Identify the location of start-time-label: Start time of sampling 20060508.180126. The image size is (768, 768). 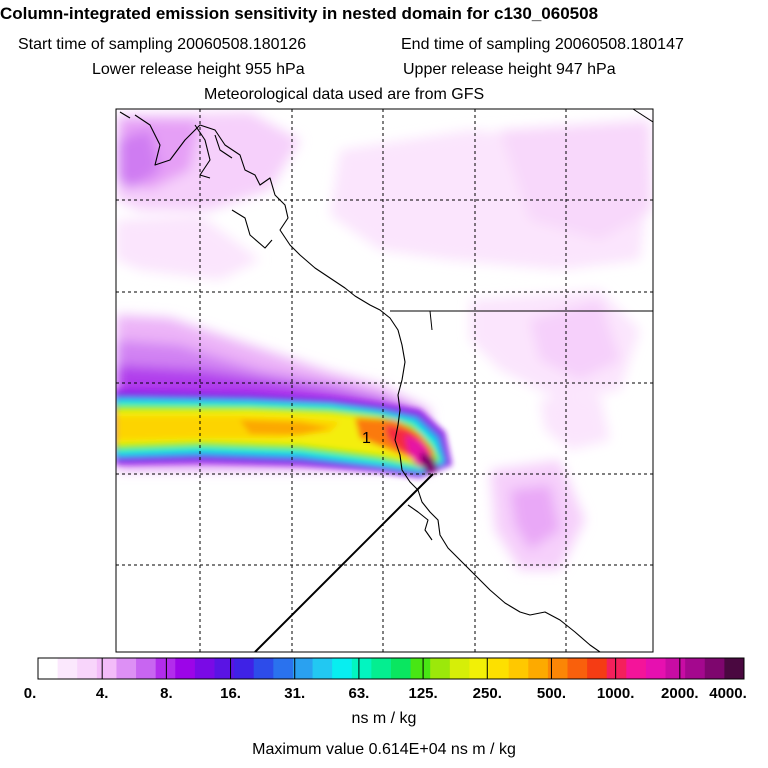
(162, 44).